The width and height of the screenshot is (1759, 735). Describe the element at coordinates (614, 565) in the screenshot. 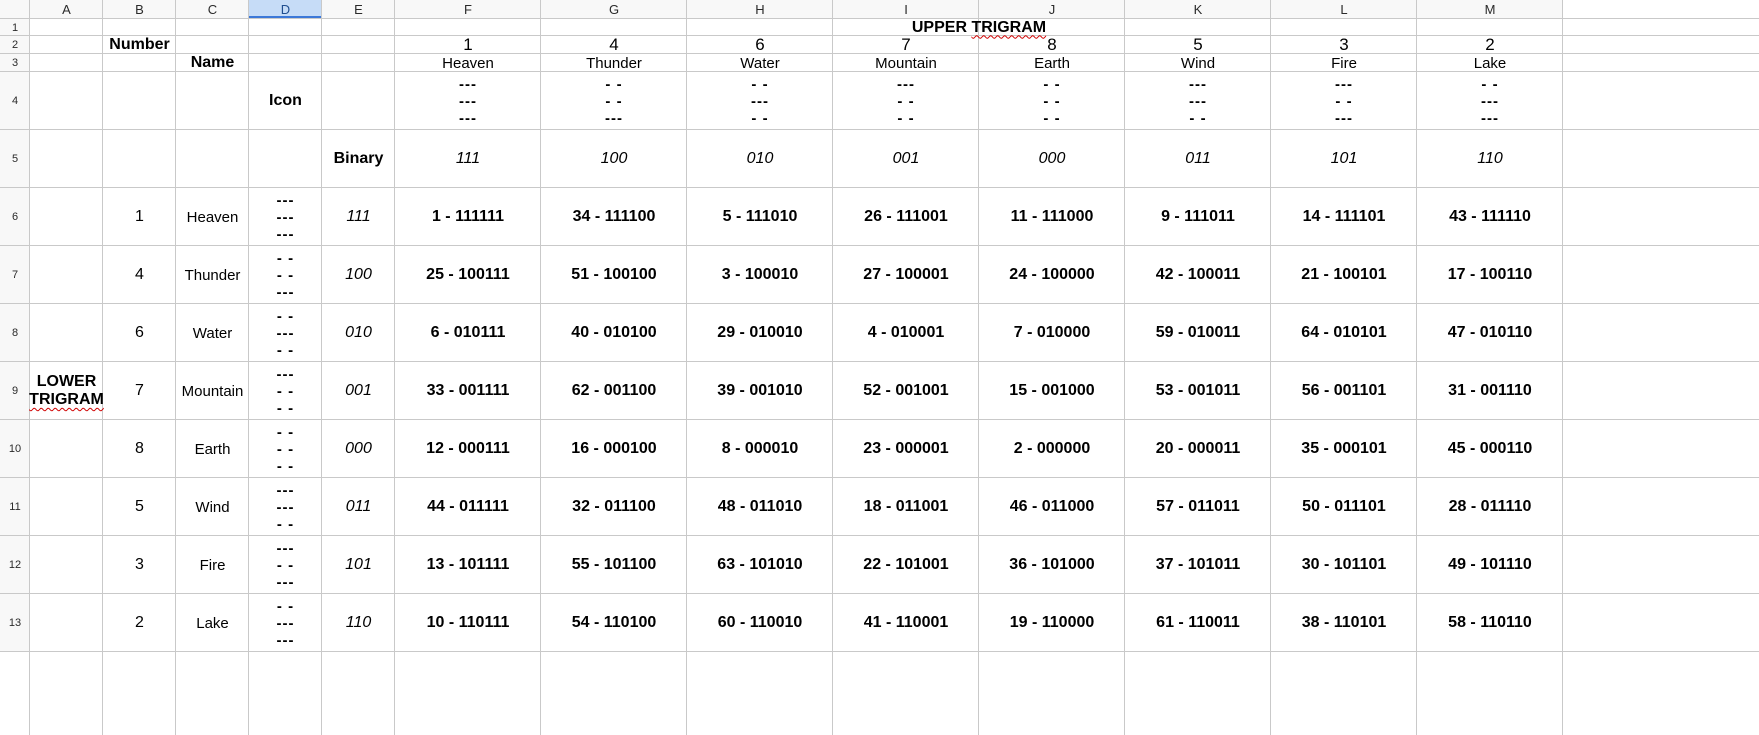

I see `hexagram-cell: 55 - 101100` at that location.